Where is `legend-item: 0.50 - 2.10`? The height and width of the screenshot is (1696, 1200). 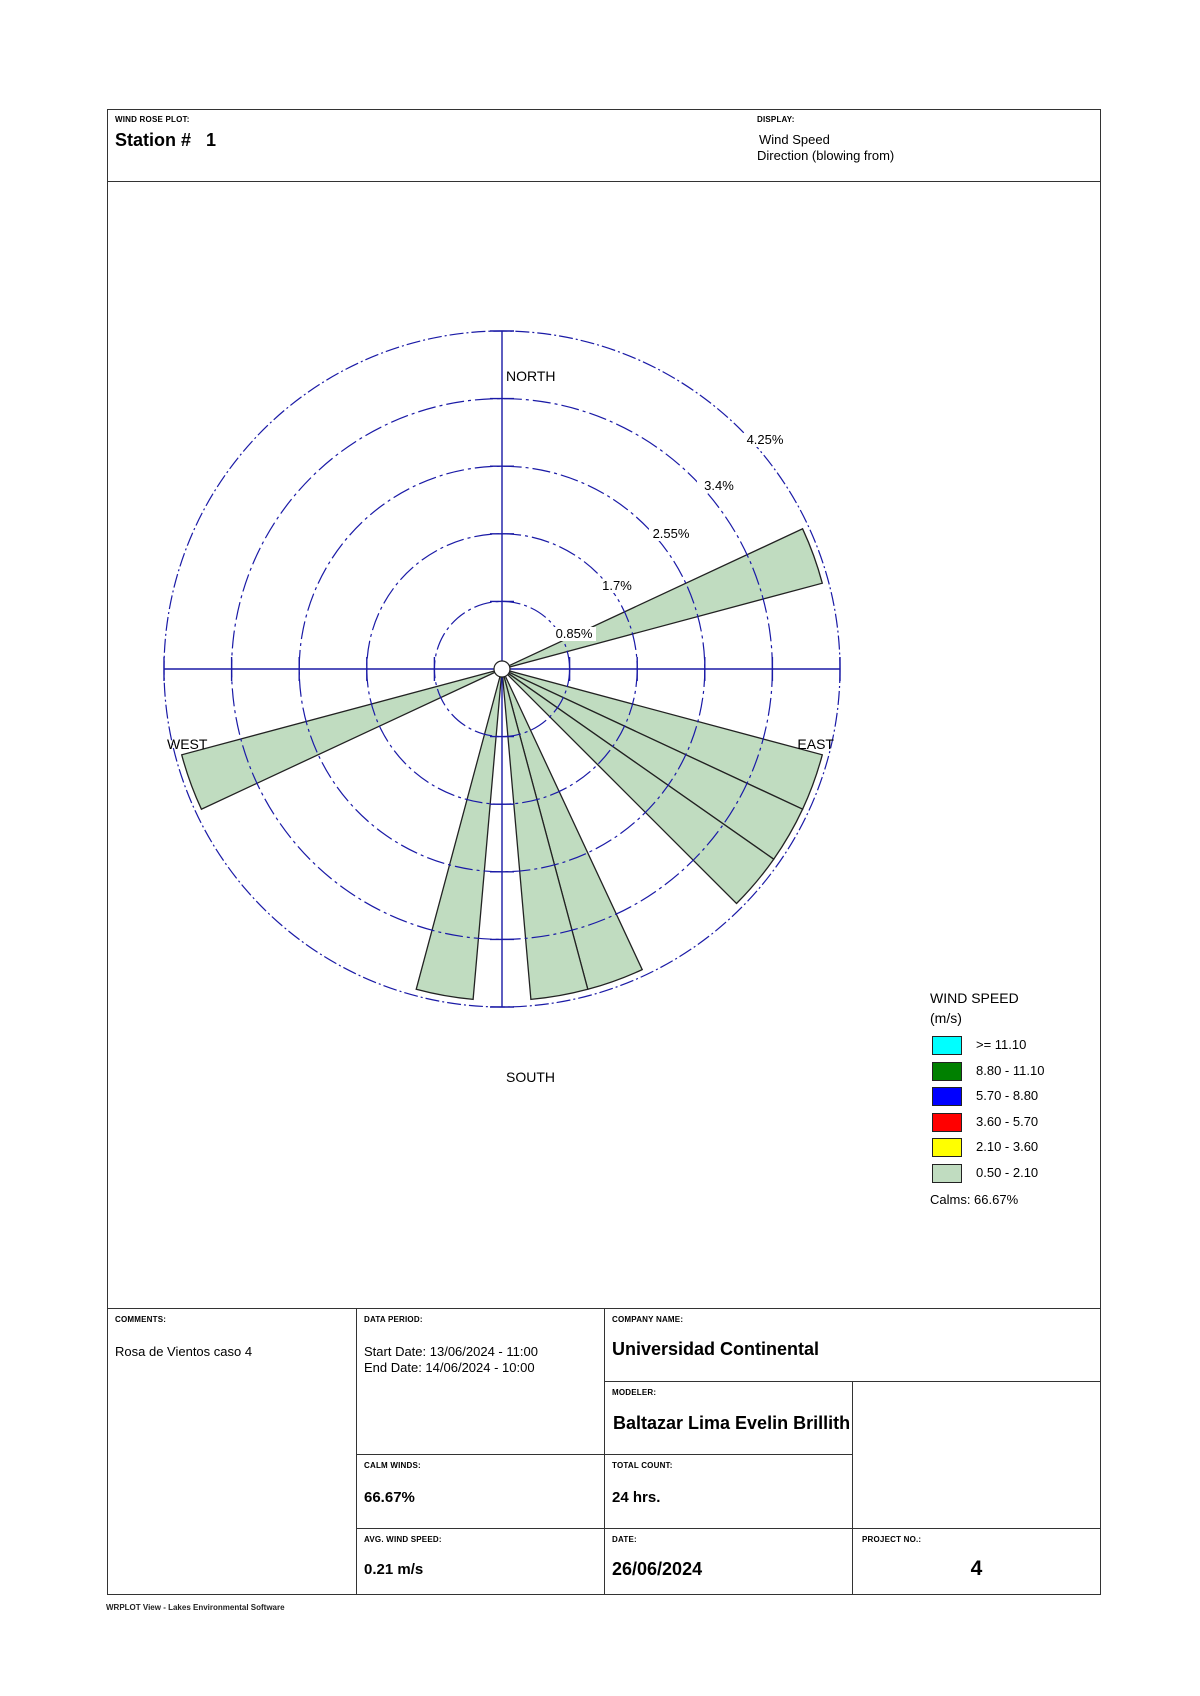
legend-item: 0.50 - 2.10 is located at coordinates (1015, 1175).